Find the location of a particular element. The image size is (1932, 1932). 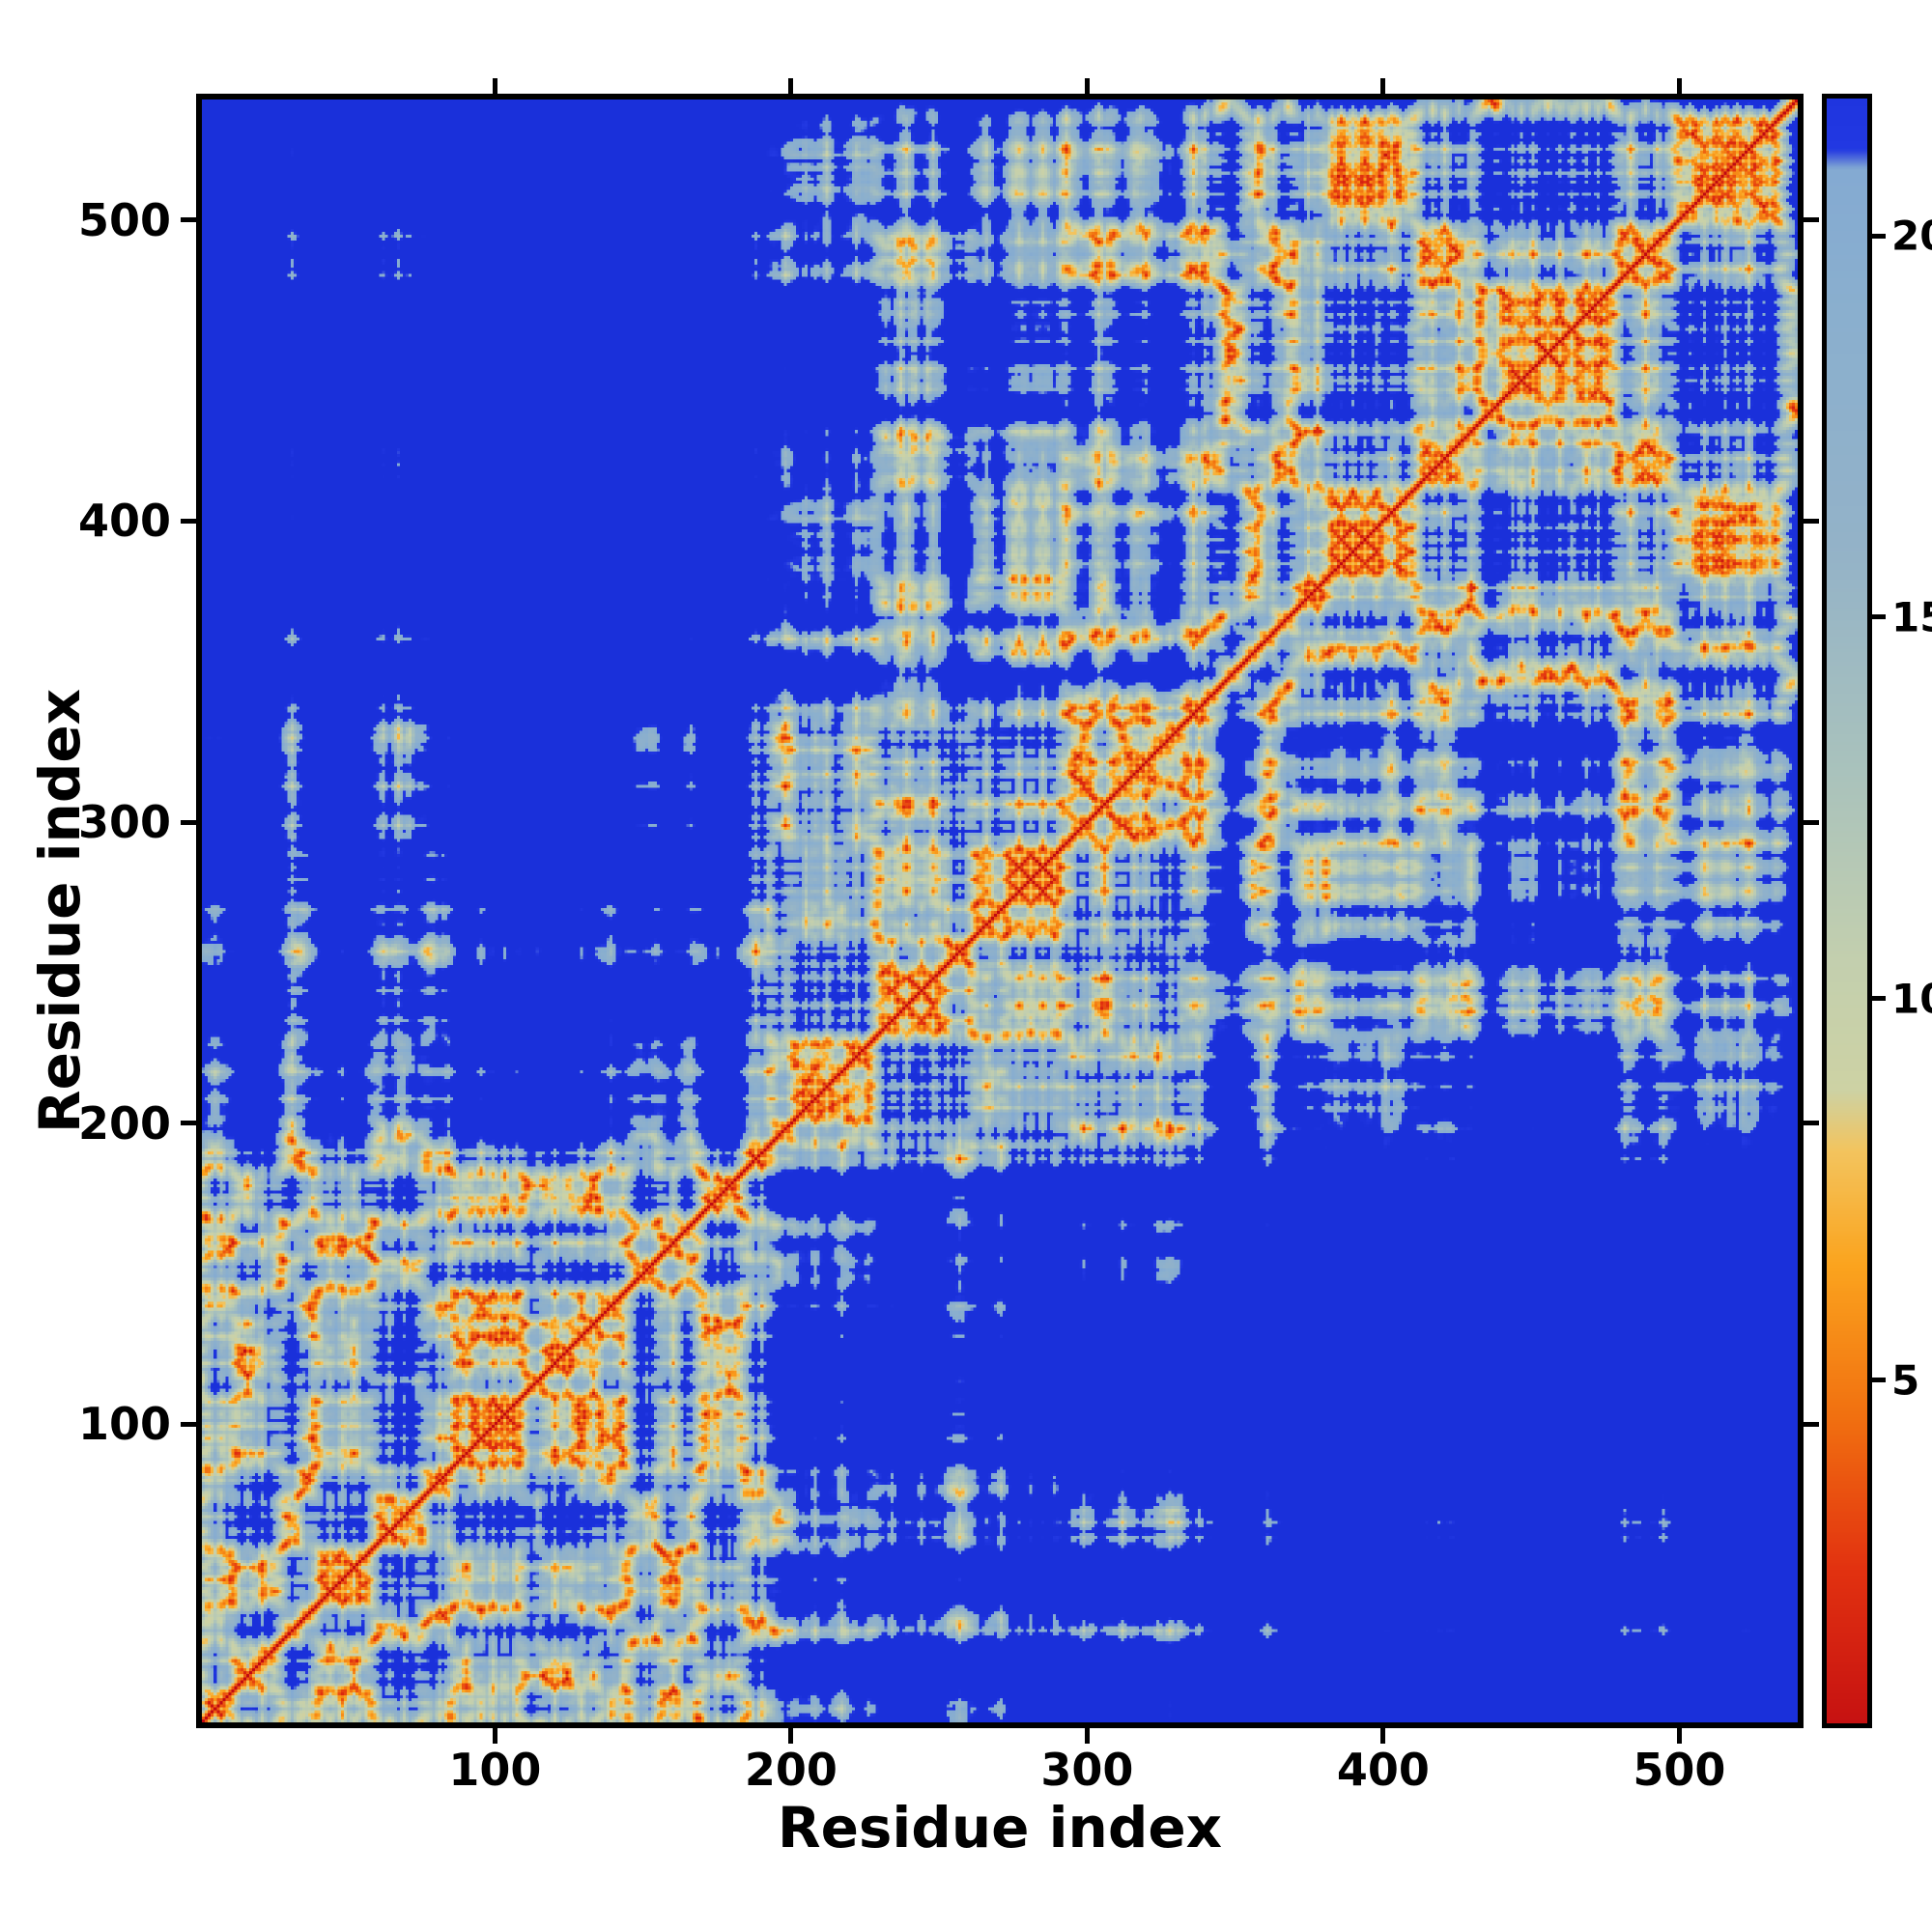

colorbar-tick-label: 15 is located at coordinates (1911, 617).